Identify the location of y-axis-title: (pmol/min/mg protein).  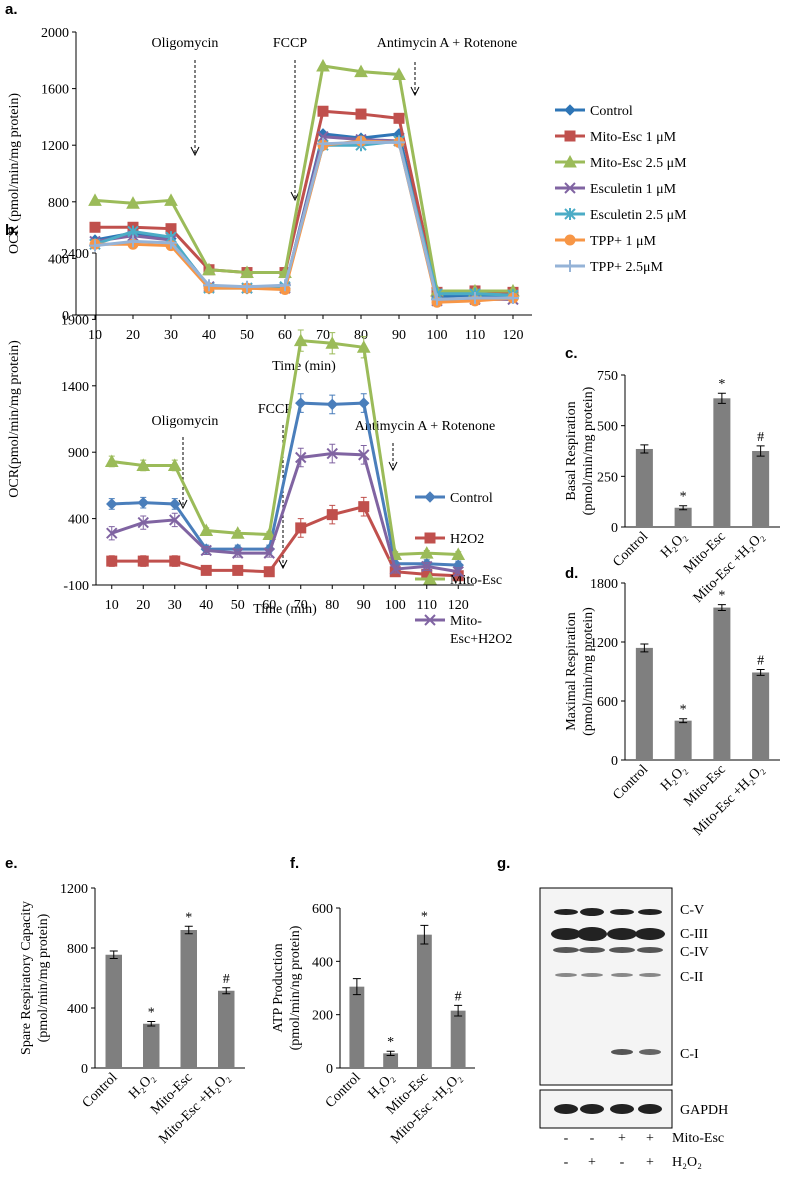
(43, 977).